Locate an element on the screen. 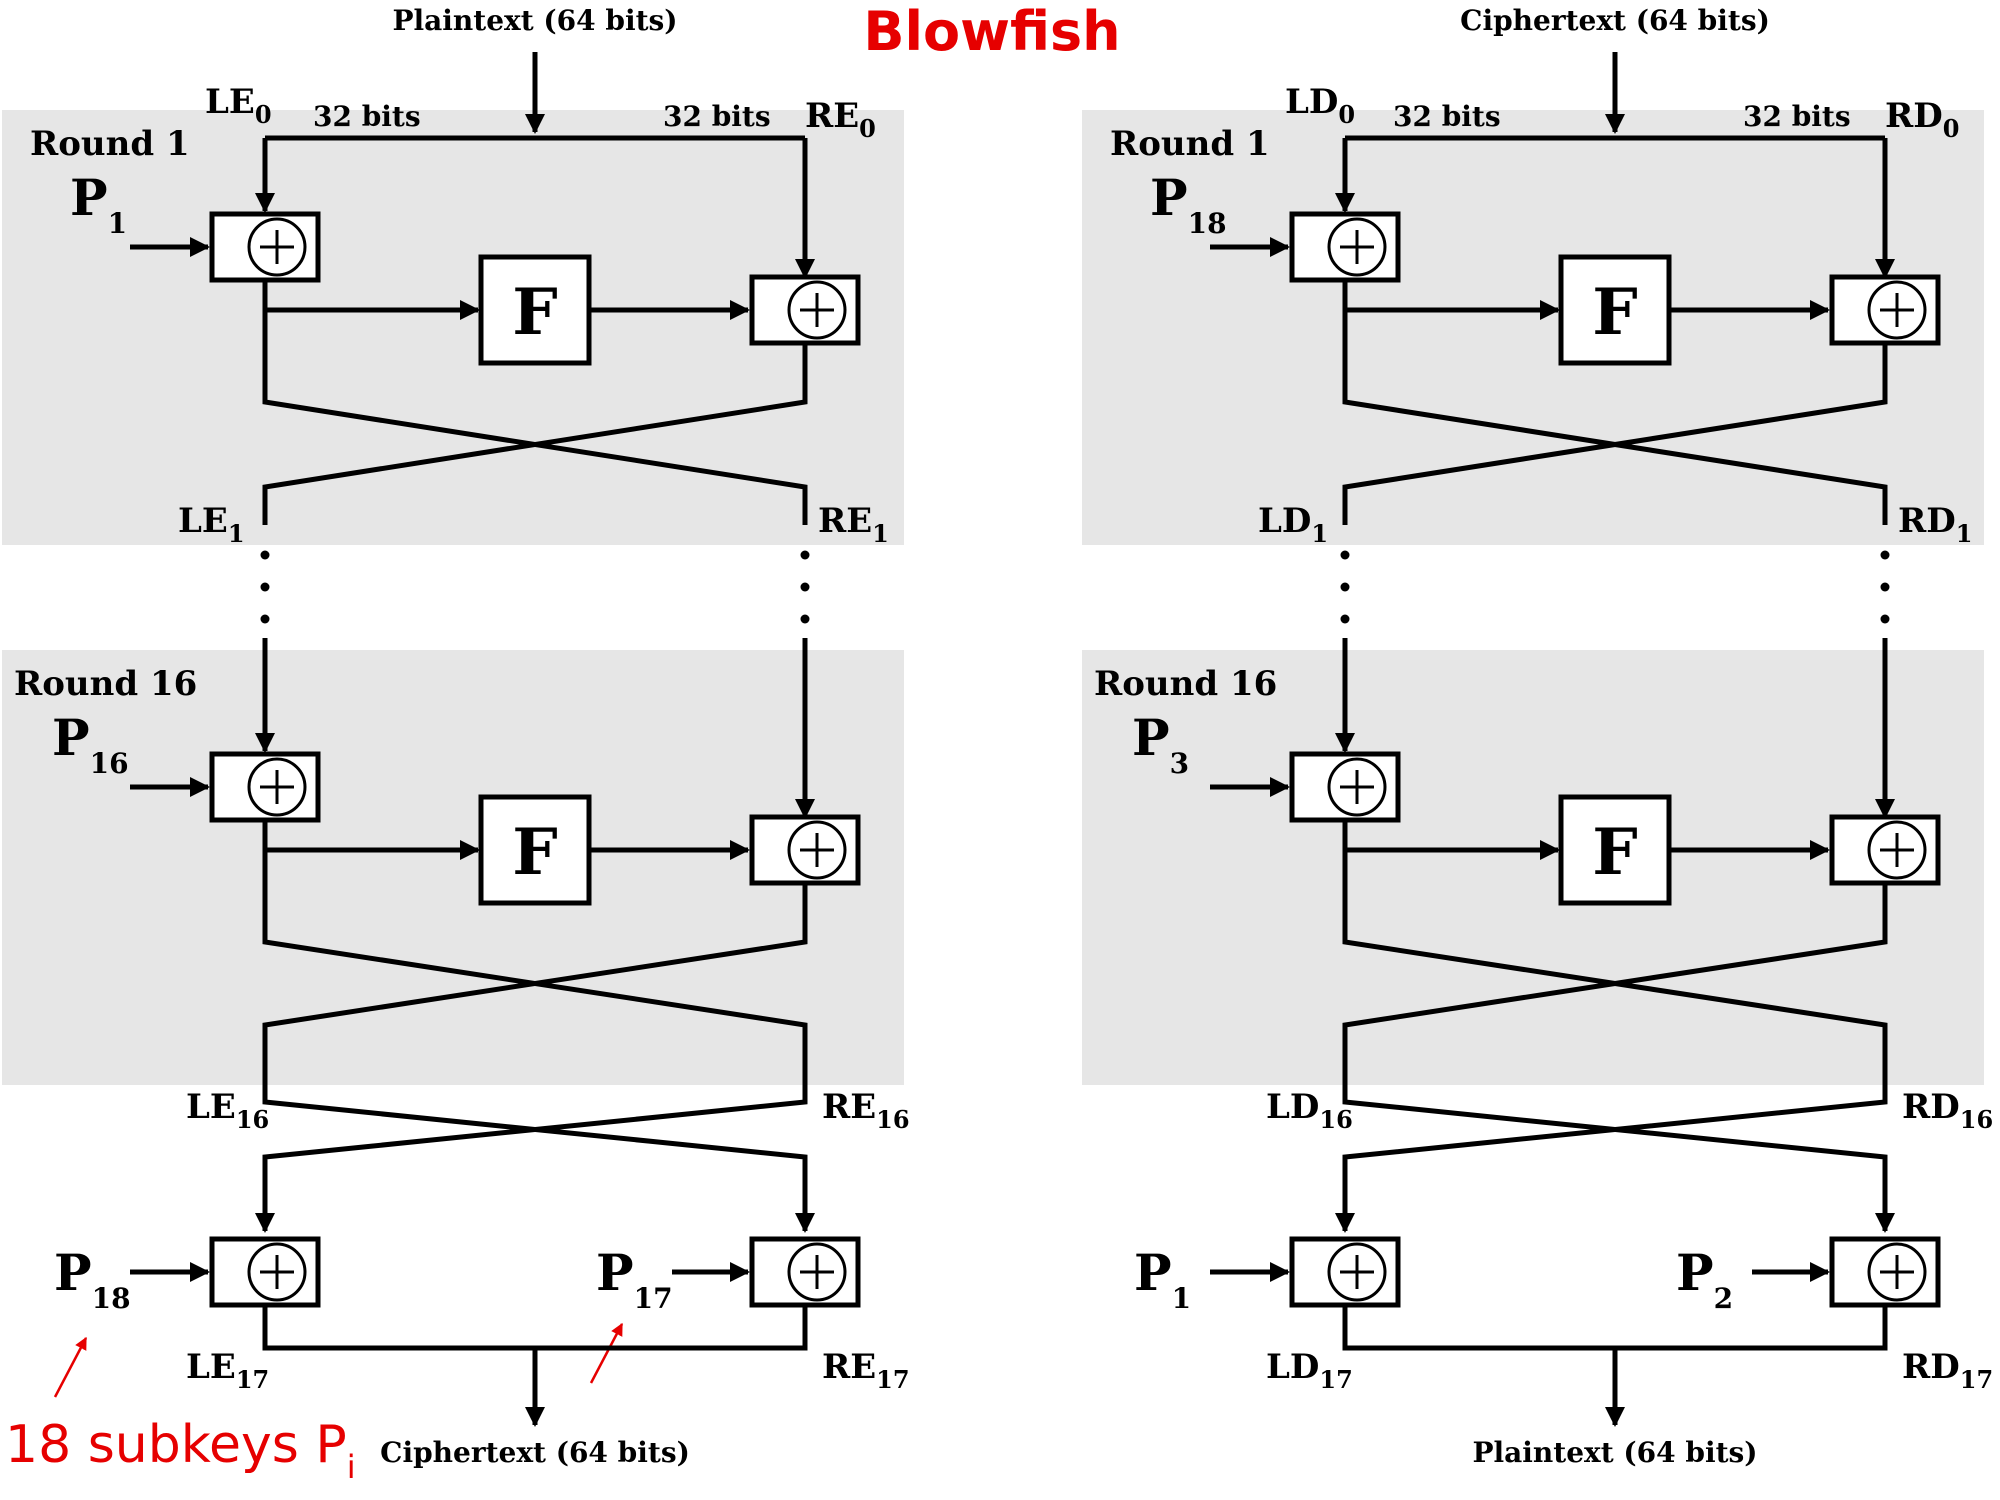 This screenshot has width=2000, height=1500. round-1-key: P18 is located at coordinates (1188, 204).